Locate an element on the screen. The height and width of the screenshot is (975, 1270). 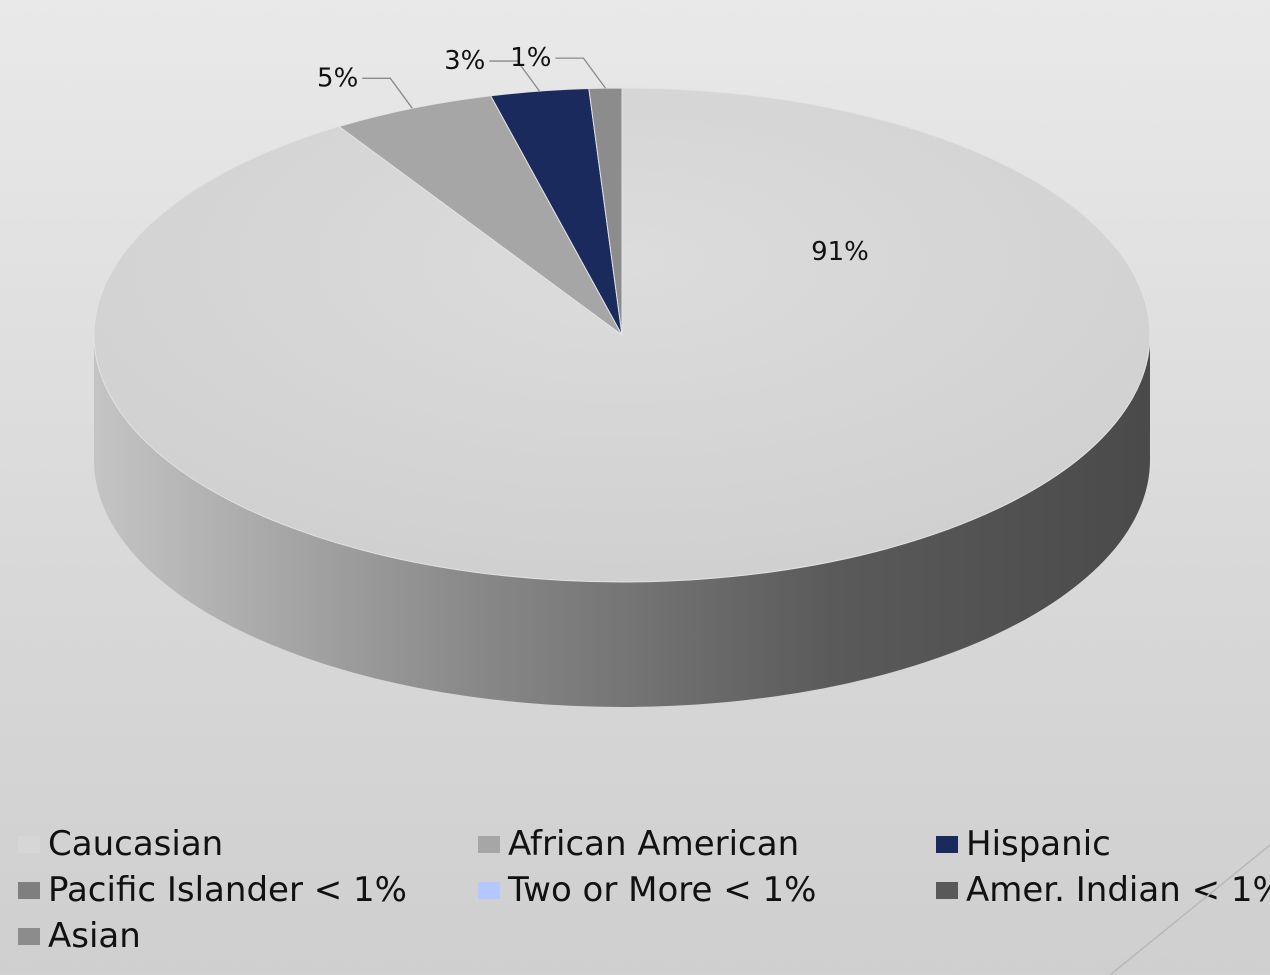
legend-item-hispanic: Hispanic is located at coordinates (1023, 844).